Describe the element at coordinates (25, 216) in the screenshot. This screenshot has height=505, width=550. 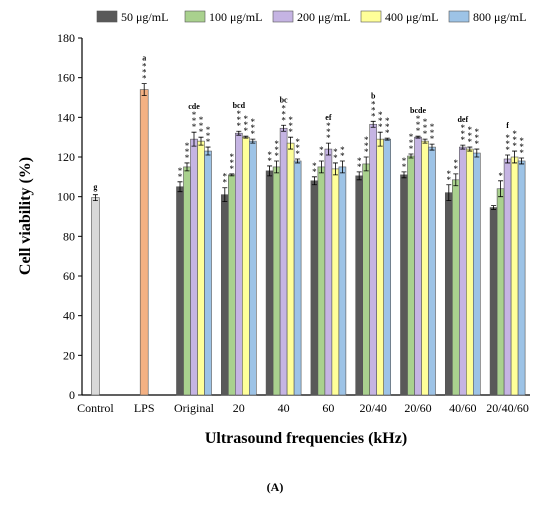
I see `y-axis-label: Cell viability (%)` at that location.